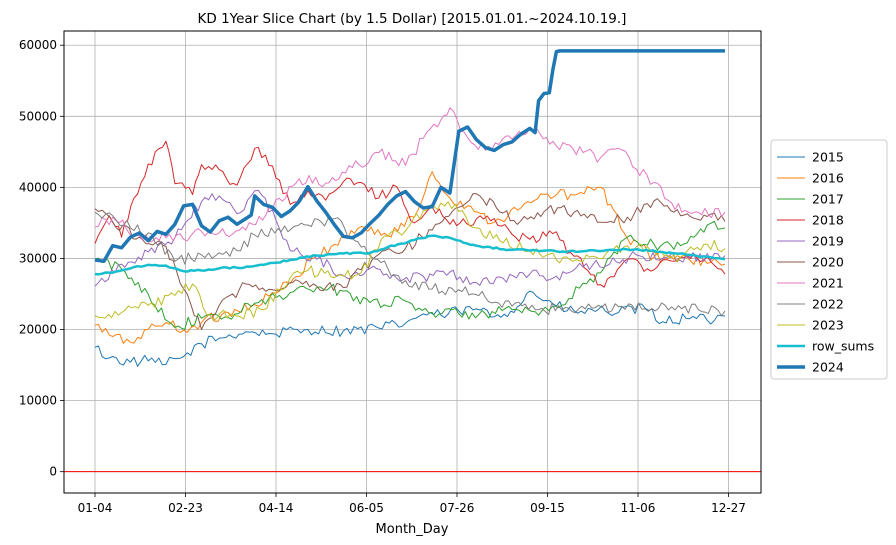  I want to click on x-tick-label: 09-15, so click(547, 508).